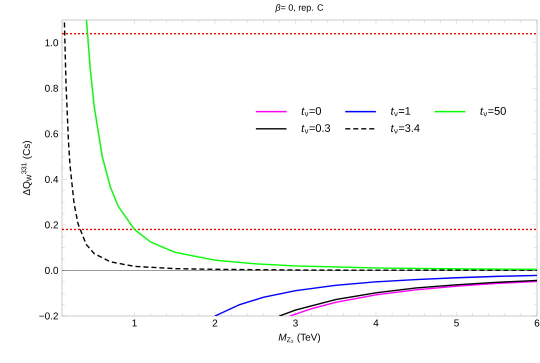 The image size is (540, 363). What do you see at coordinates (51, 179) in the screenshot?
I see `y-tick-label: 0.4` at bounding box center [51, 179].